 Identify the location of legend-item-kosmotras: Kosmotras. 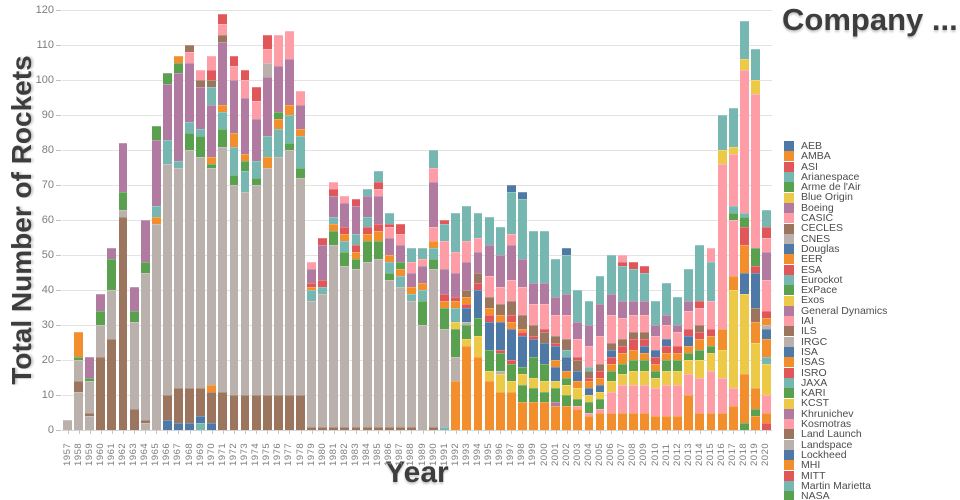
(872, 424).